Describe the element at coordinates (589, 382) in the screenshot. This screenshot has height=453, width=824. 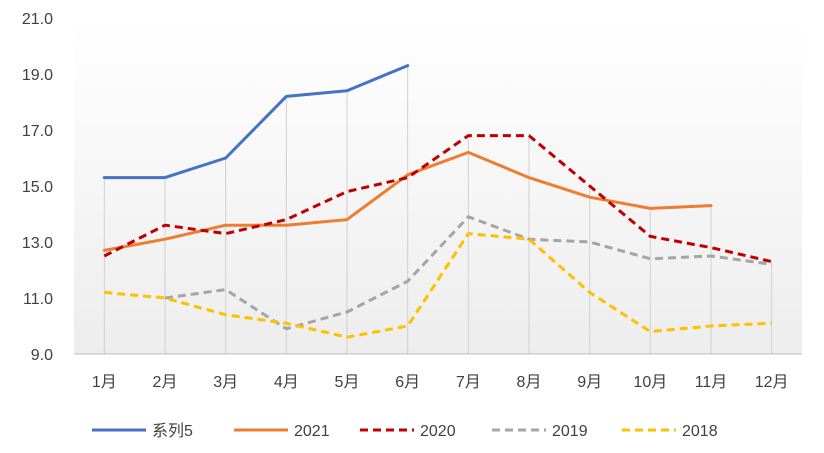
I see `x-tick-label: 9月` at that location.